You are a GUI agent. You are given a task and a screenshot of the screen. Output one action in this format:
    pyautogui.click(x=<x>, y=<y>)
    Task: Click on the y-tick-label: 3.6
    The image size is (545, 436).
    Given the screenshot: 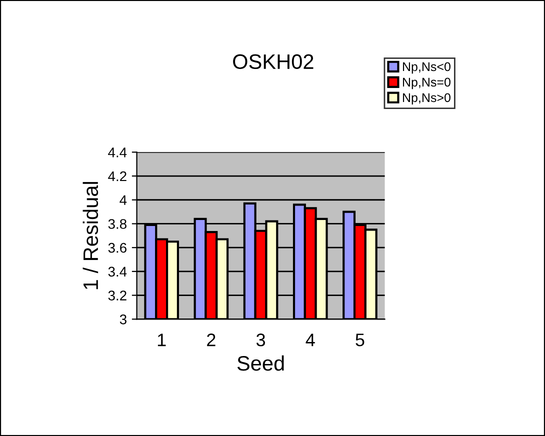 What is the action you would take?
    pyautogui.click(x=117, y=247)
    